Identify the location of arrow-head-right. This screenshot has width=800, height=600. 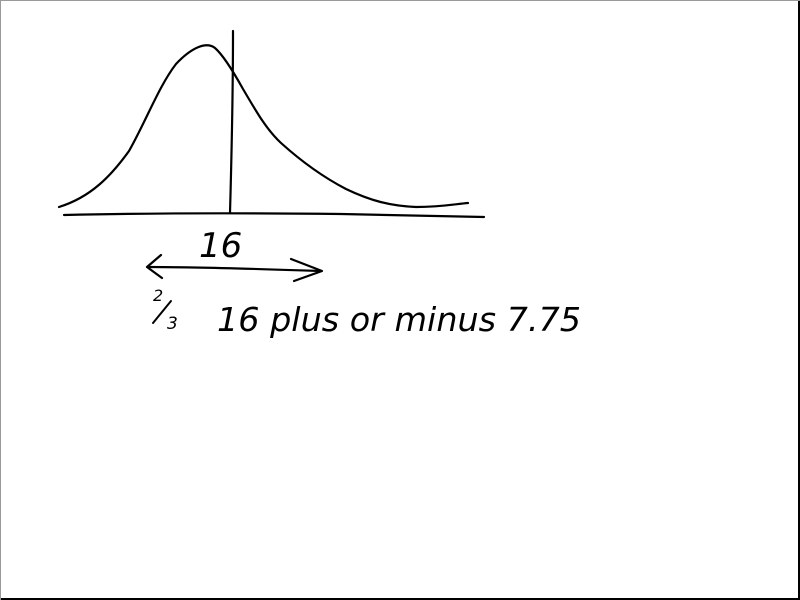
(306, 270).